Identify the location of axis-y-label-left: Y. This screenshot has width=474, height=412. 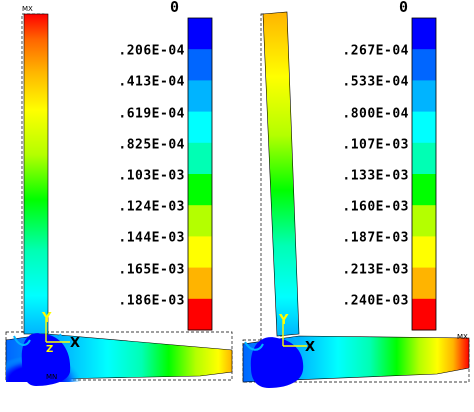
(46, 318).